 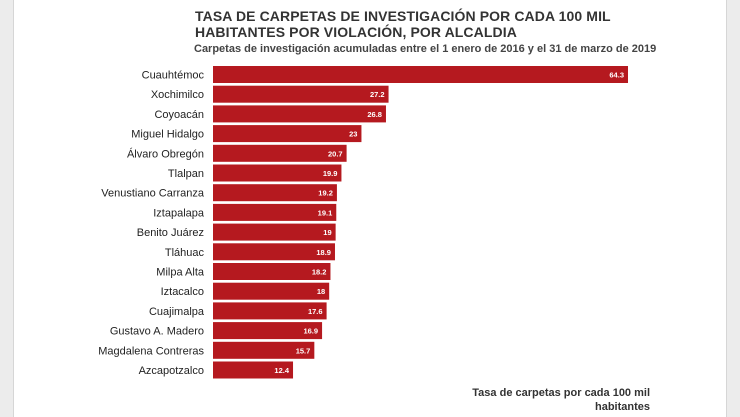 I want to click on panel-left-edge, so click(x=13, y=208).